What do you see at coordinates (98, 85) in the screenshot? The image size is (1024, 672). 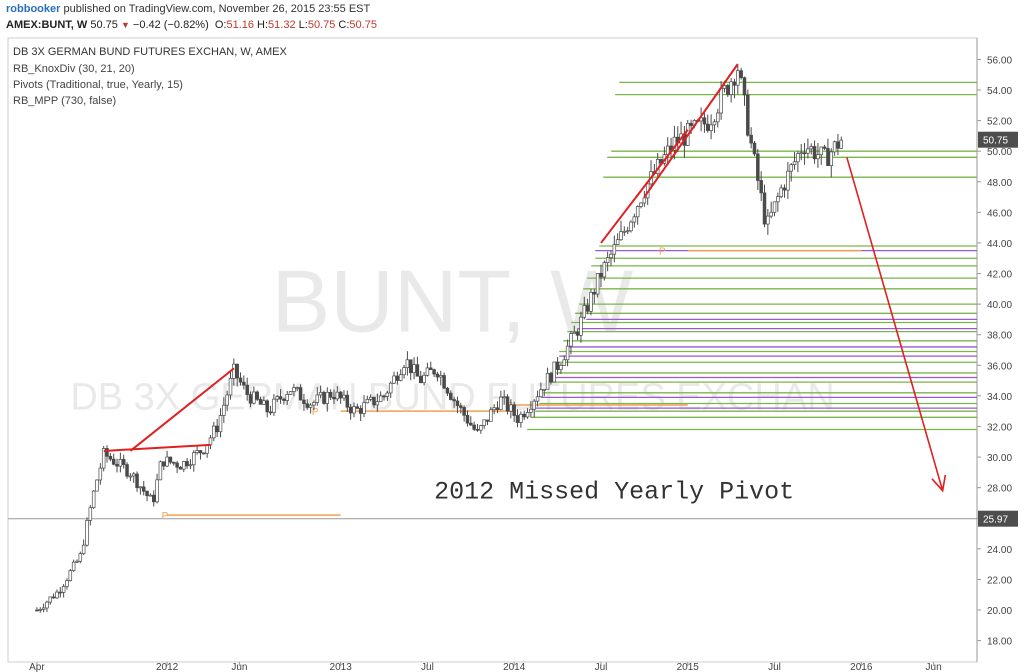 I see `indicator-pivots: Pivots (Traditional, true, Yearly, 15)` at bounding box center [98, 85].